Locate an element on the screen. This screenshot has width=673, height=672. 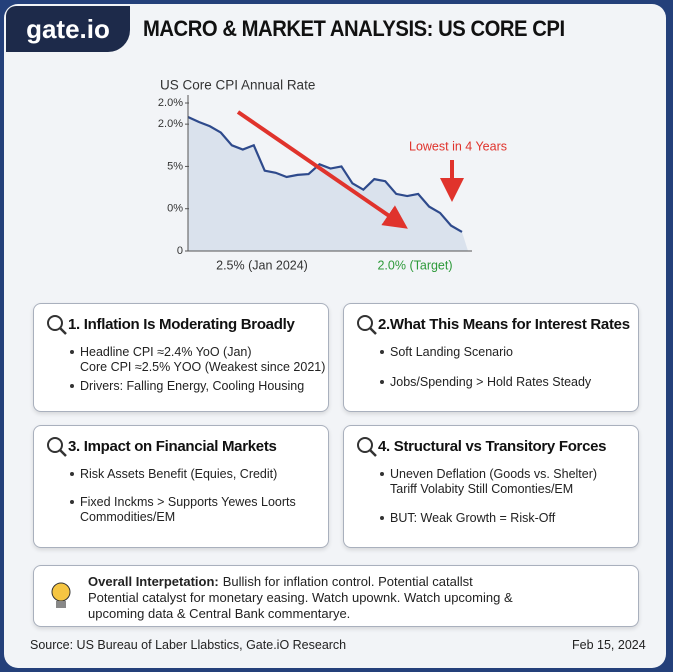
y-tick-label: 0 is located at coordinates (180, 251).